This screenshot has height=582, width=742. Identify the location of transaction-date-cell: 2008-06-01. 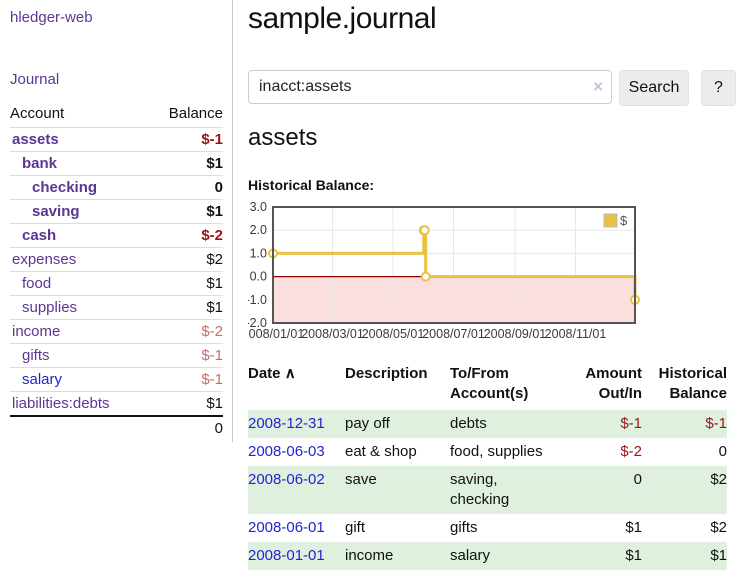
(296, 528).